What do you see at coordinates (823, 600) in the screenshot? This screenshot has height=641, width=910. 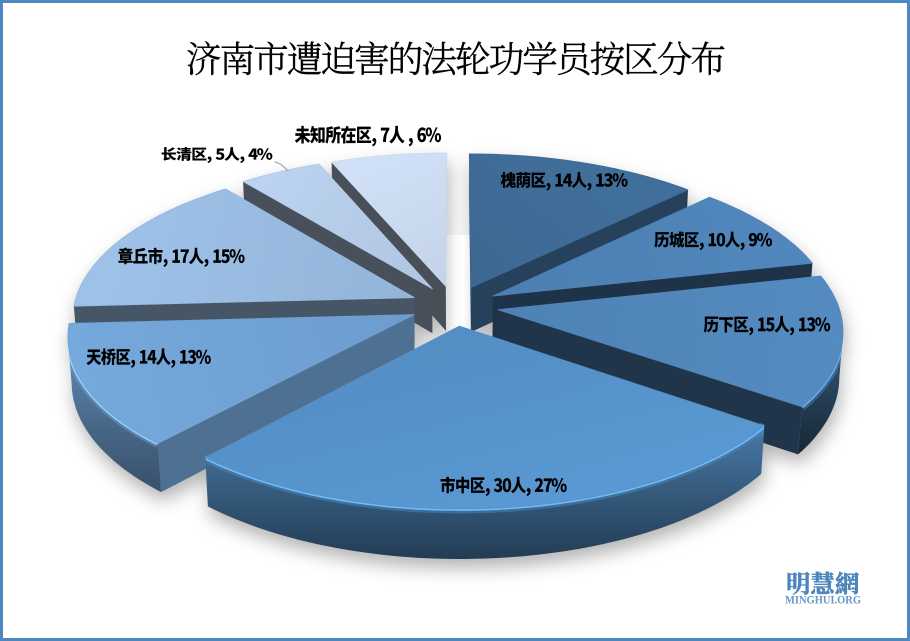 I see `svg-text: MINGHUI.ORG` at bounding box center [823, 600].